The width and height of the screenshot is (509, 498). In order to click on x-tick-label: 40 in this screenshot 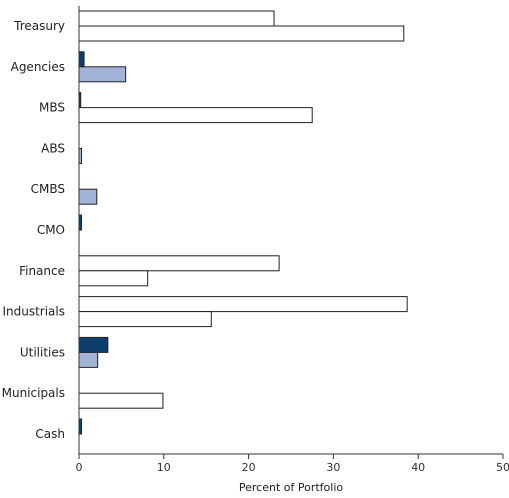, I will do `click(418, 467)`.